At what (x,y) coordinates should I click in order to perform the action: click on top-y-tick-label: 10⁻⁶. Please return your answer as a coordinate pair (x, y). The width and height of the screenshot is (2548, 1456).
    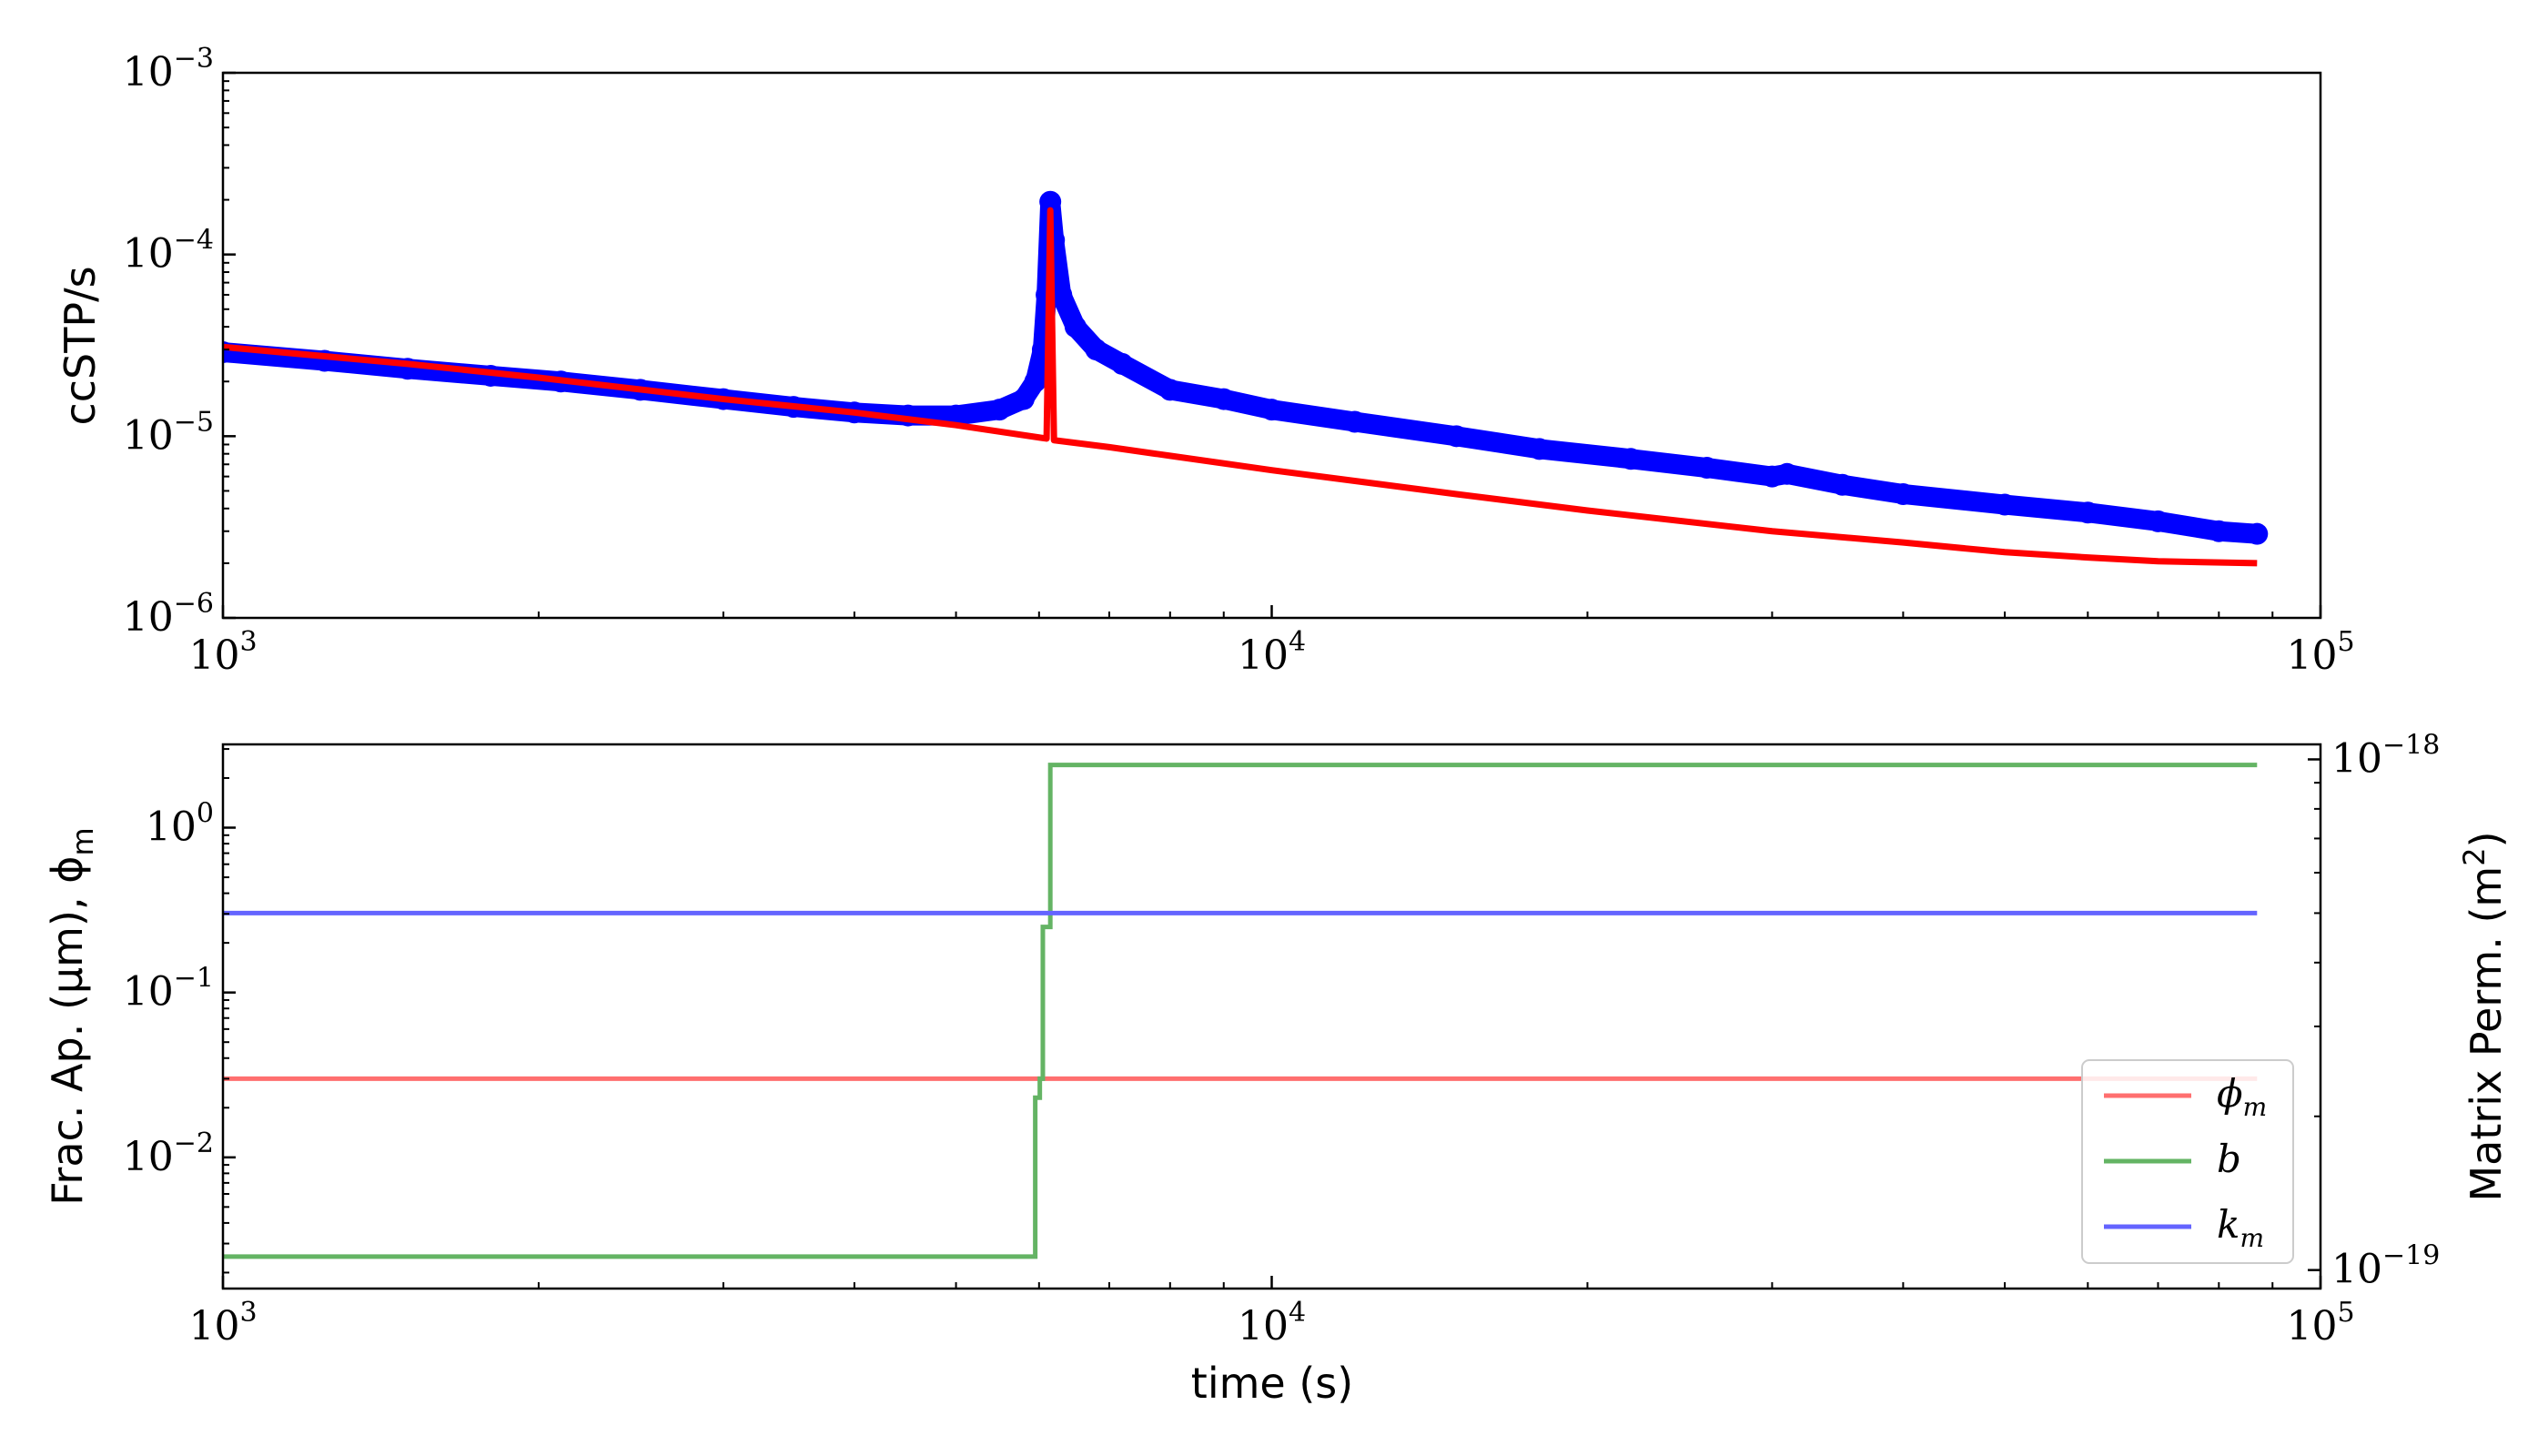
    Looking at the image, I should click on (169, 615).